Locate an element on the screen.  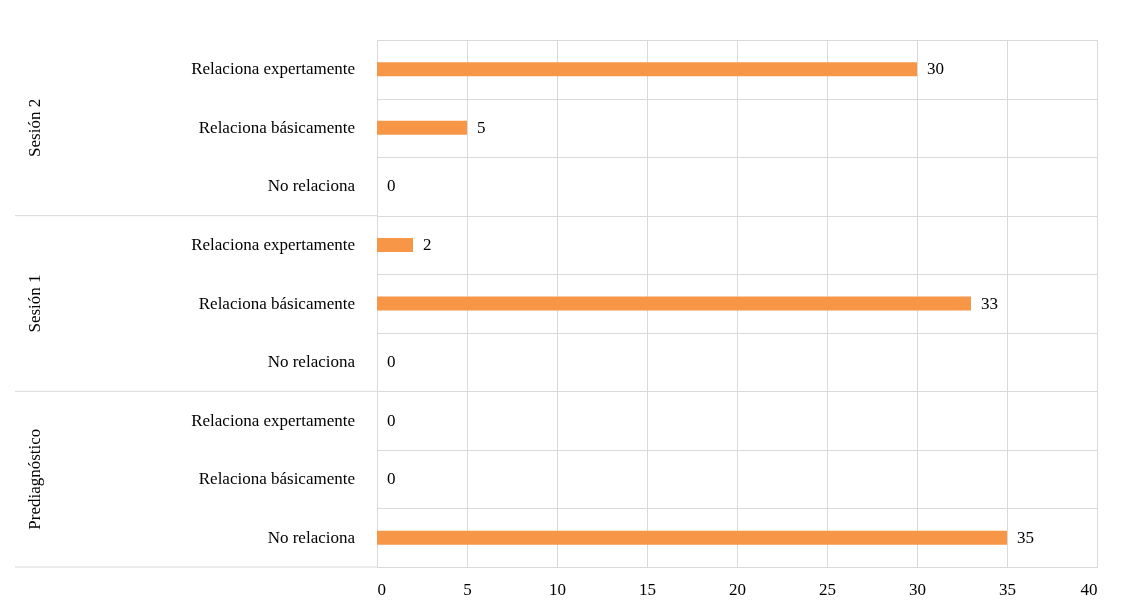
x-tick-label: 35 is located at coordinates (1007, 589).